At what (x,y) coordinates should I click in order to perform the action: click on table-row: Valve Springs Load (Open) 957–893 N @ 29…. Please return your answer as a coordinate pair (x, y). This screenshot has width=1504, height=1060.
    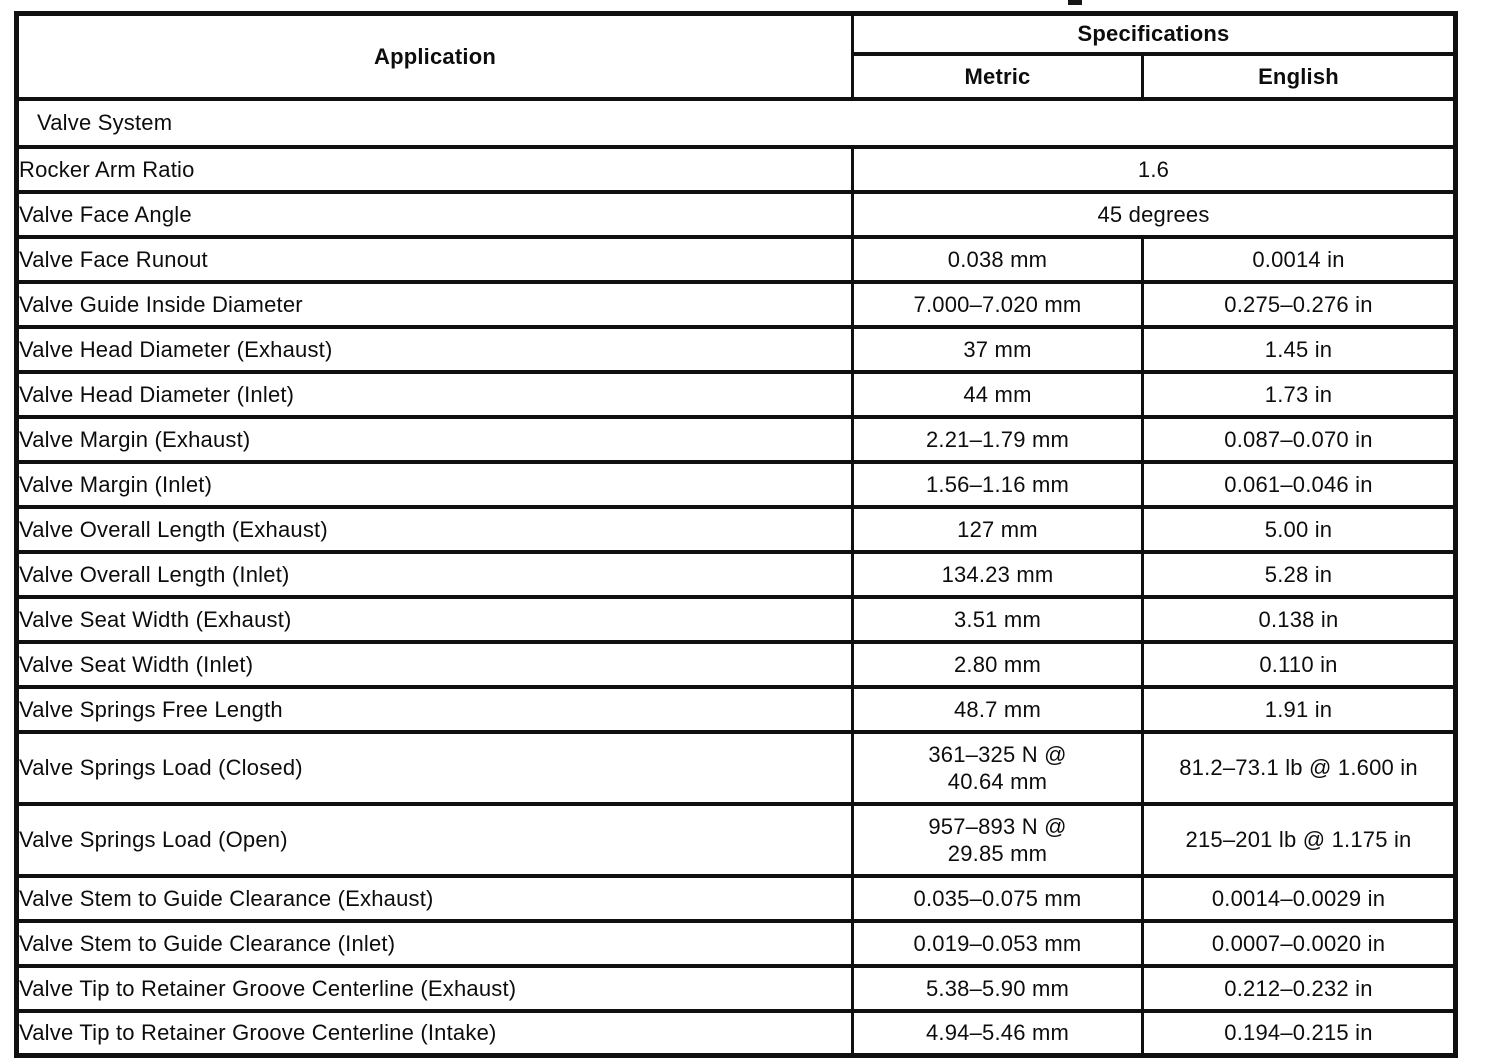
    Looking at the image, I should click on (736, 839).